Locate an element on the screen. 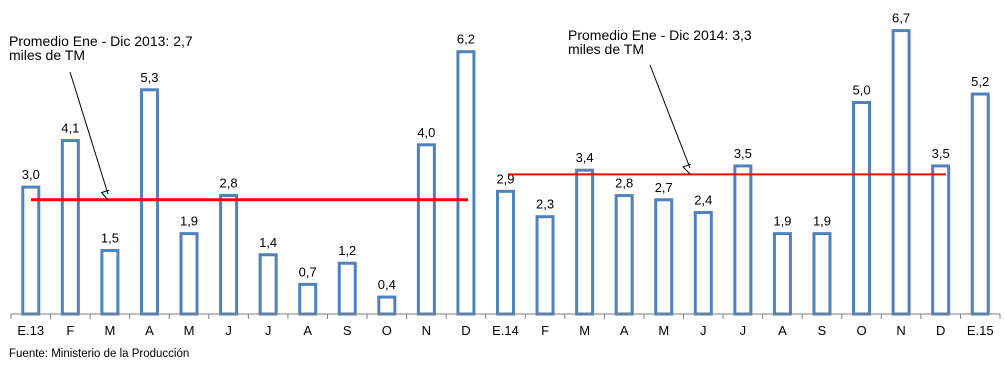 Image resolution: width=1004 pixels, height=370 pixels. bar-value-label: 5,0 is located at coordinates (862, 90).